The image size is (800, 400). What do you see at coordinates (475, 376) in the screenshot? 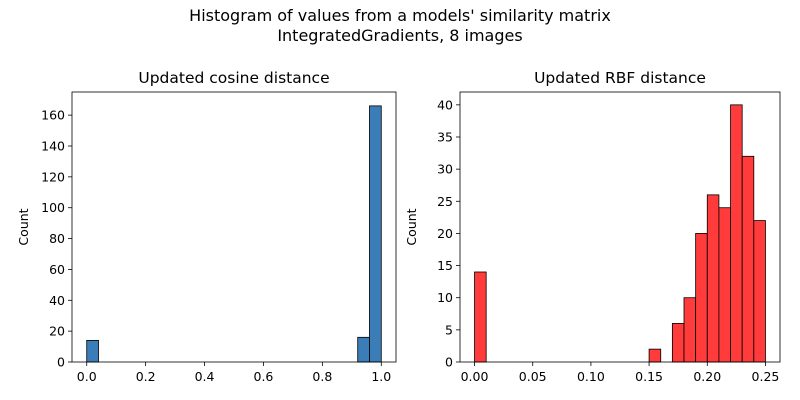
I see `x-tick-label: 0.00` at bounding box center [475, 376].